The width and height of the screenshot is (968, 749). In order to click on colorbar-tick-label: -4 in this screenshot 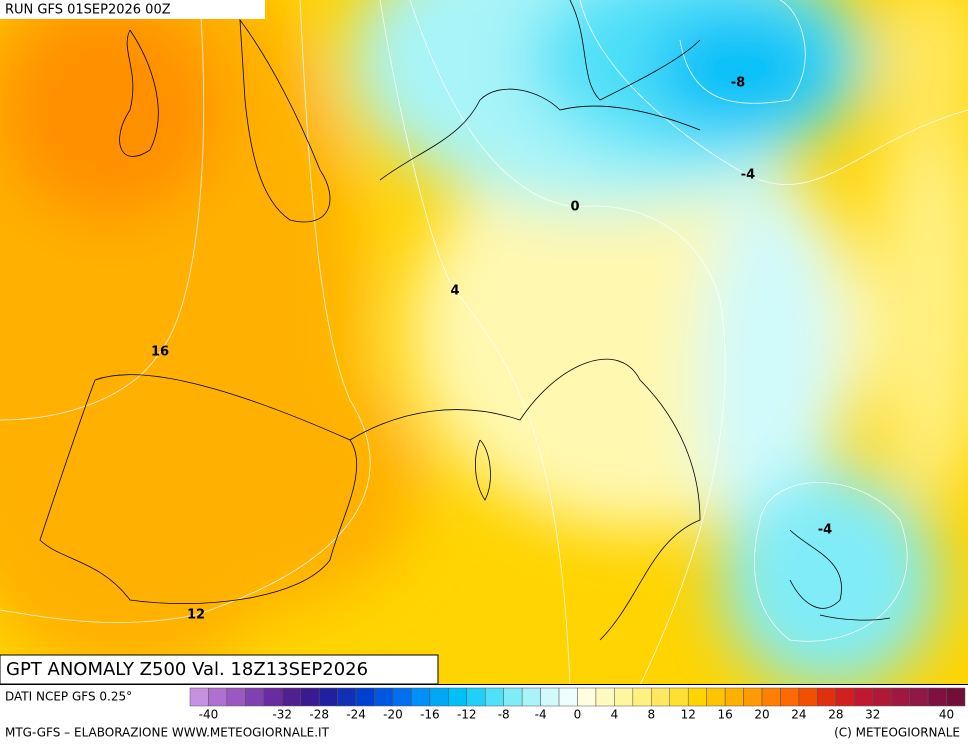, I will do `click(541, 715)`.